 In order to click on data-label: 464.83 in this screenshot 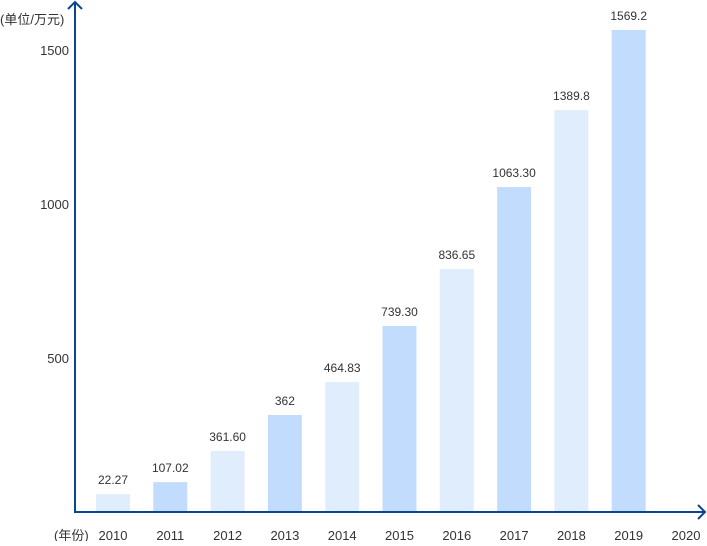, I will do `click(342, 368)`.